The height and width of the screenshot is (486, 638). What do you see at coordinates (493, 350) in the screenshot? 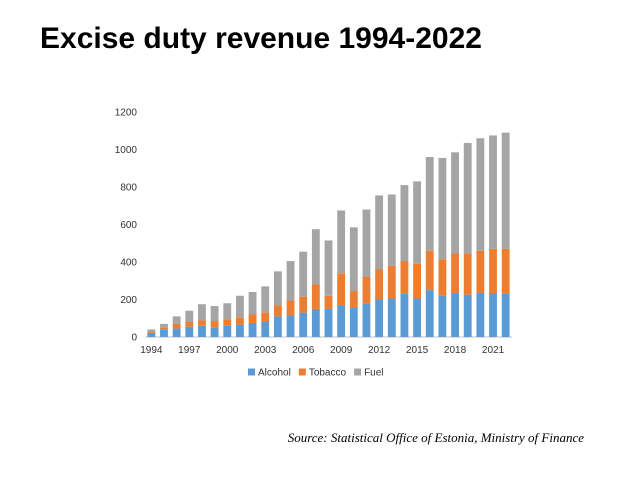
I see `x-tick-label: 2021` at bounding box center [493, 350].